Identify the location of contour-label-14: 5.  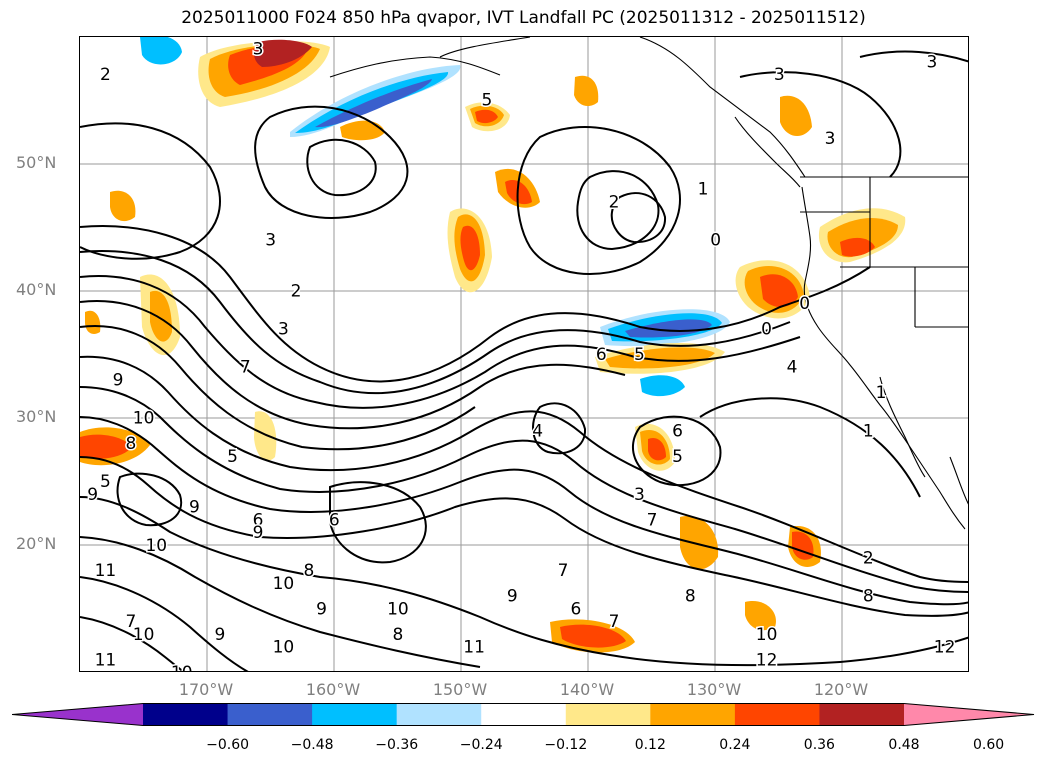
(639, 355).